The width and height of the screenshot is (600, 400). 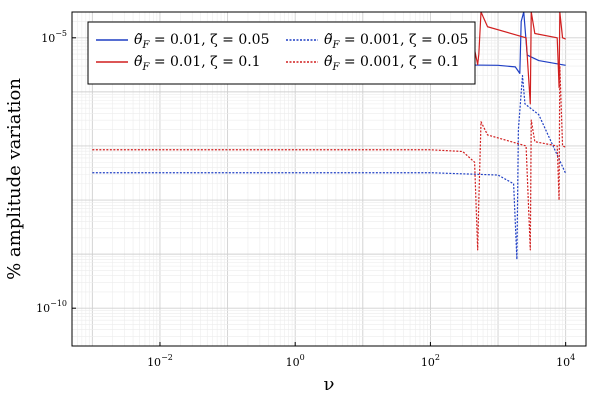 What do you see at coordinates (51, 307) in the screenshot?
I see `y-tick-label: 10−10` at bounding box center [51, 307].